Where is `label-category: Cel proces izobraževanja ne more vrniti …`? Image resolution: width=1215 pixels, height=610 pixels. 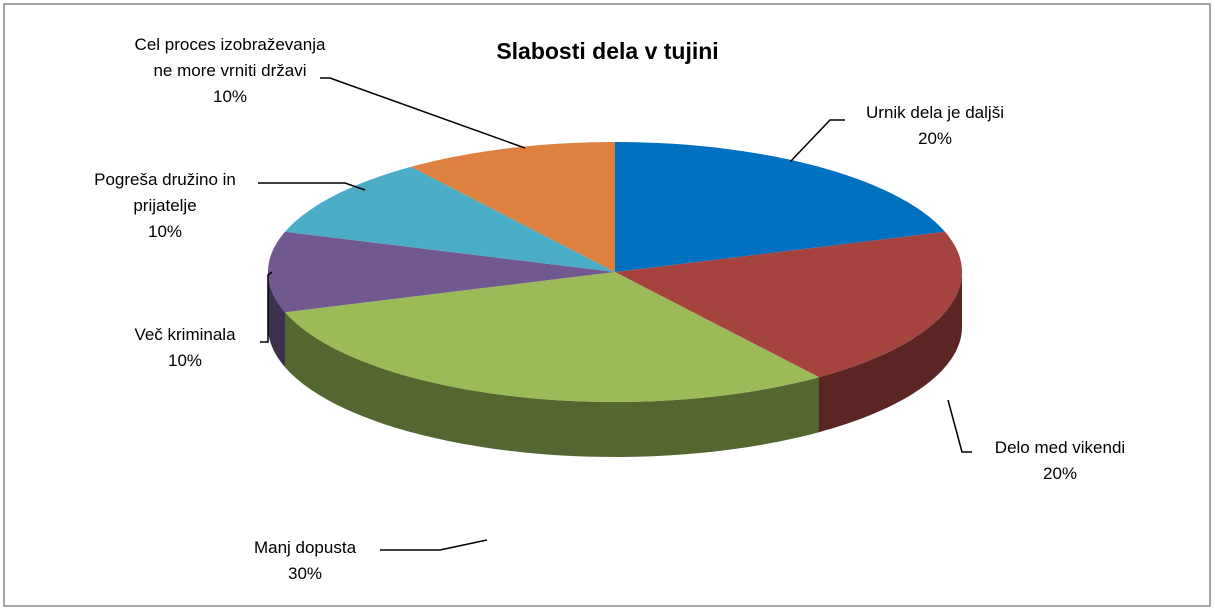
label-category: Cel proces izobraževanja ne more vrniti … is located at coordinates (230, 57).